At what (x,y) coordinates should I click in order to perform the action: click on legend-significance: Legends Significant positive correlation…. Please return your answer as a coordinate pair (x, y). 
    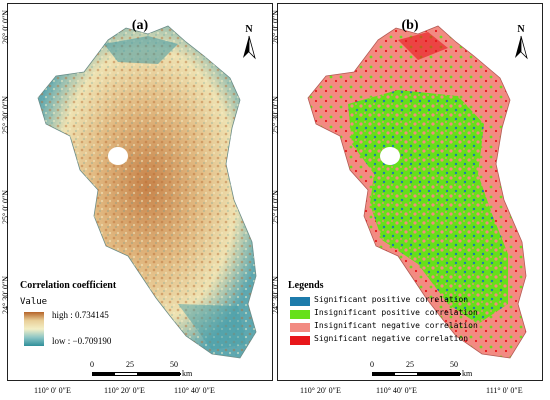
    Looking at the image, I should click on (388, 313).